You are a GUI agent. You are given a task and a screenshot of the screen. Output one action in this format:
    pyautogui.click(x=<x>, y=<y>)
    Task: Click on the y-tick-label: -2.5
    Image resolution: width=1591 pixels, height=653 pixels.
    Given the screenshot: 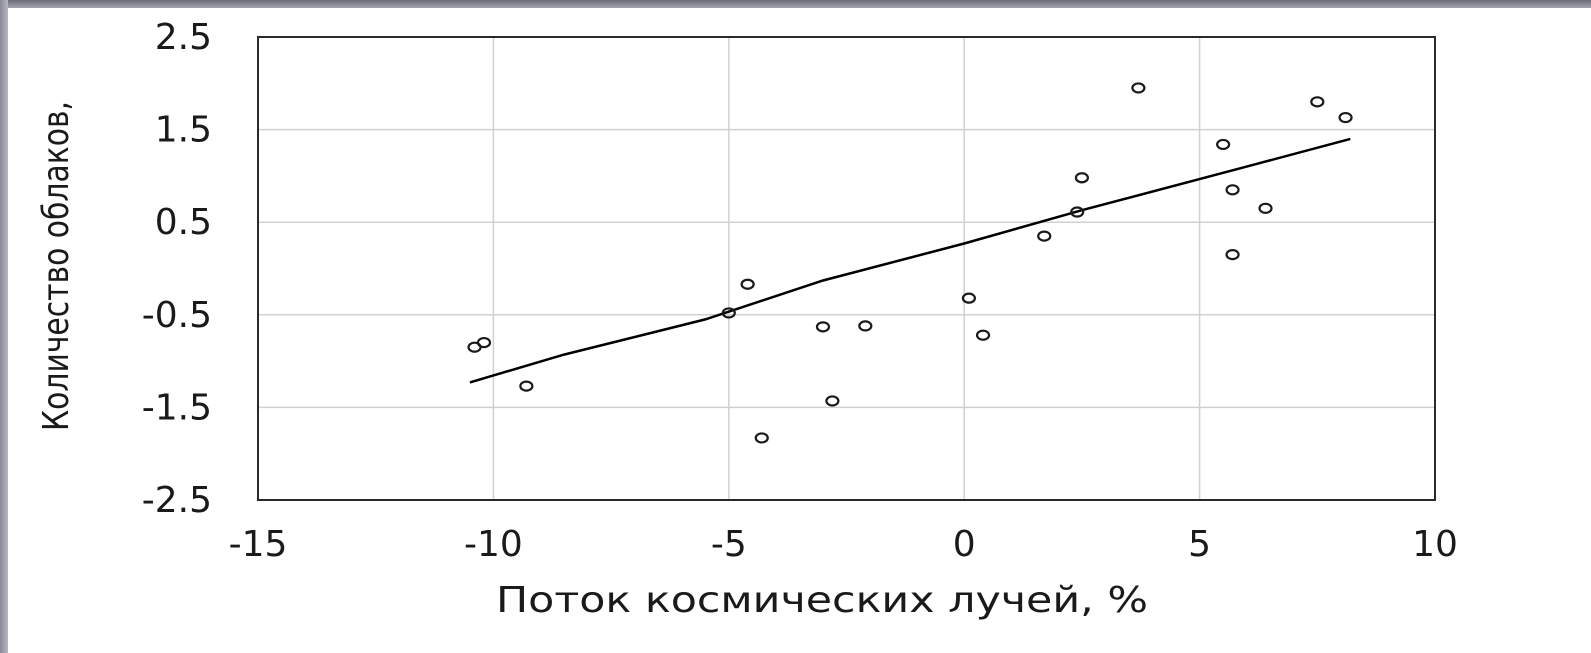 What is the action you would take?
    pyautogui.click(x=177, y=500)
    